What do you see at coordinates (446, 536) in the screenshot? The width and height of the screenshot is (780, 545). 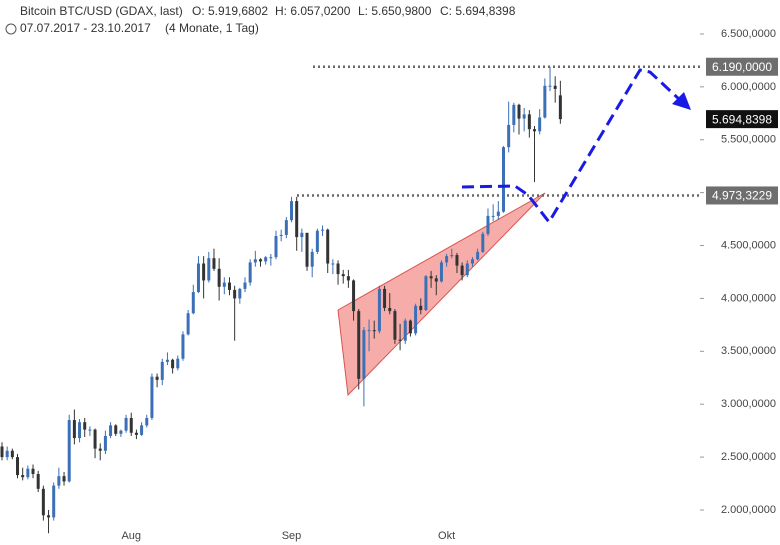 I see `x-tick-label: Okt` at bounding box center [446, 536].